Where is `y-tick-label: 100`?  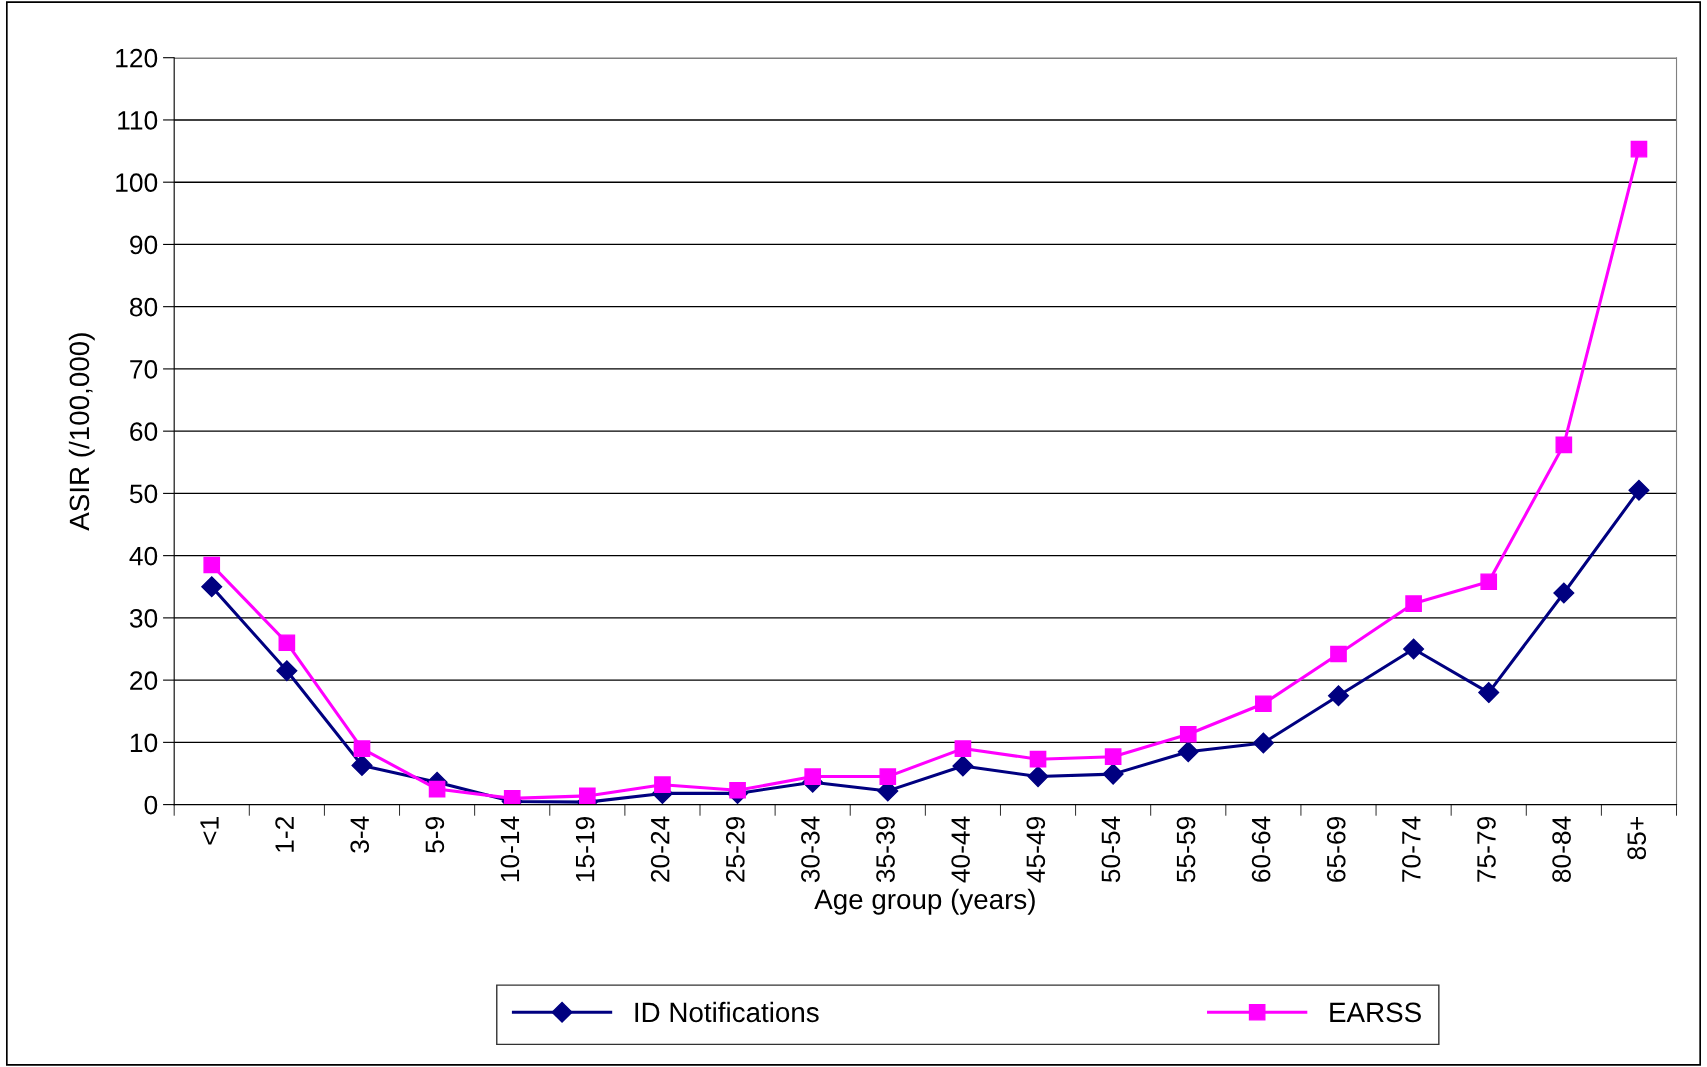 y-tick-label: 100 is located at coordinates (137, 183).